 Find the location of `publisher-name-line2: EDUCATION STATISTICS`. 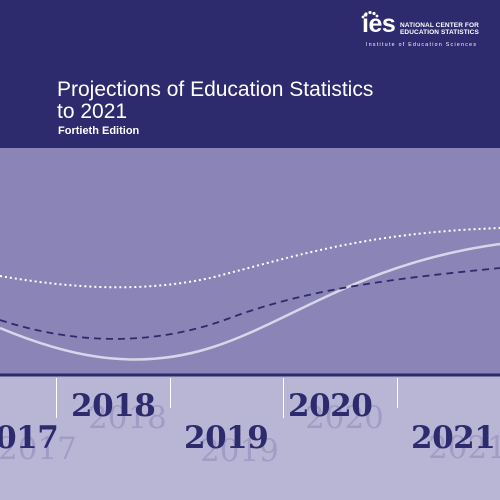

publisher-name-line2: EDUCATION STATISTICS is located at coordinates (439, 32).